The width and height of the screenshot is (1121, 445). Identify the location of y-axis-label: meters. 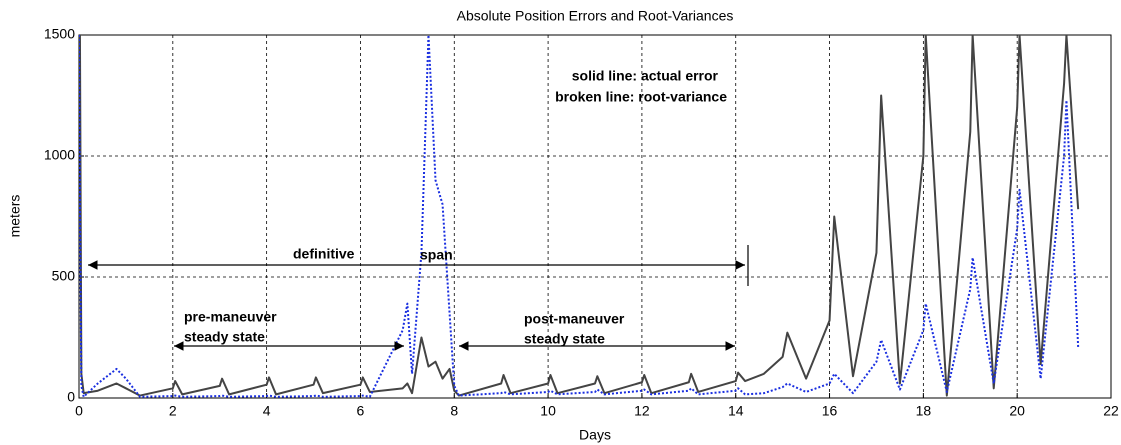
(15, 216).